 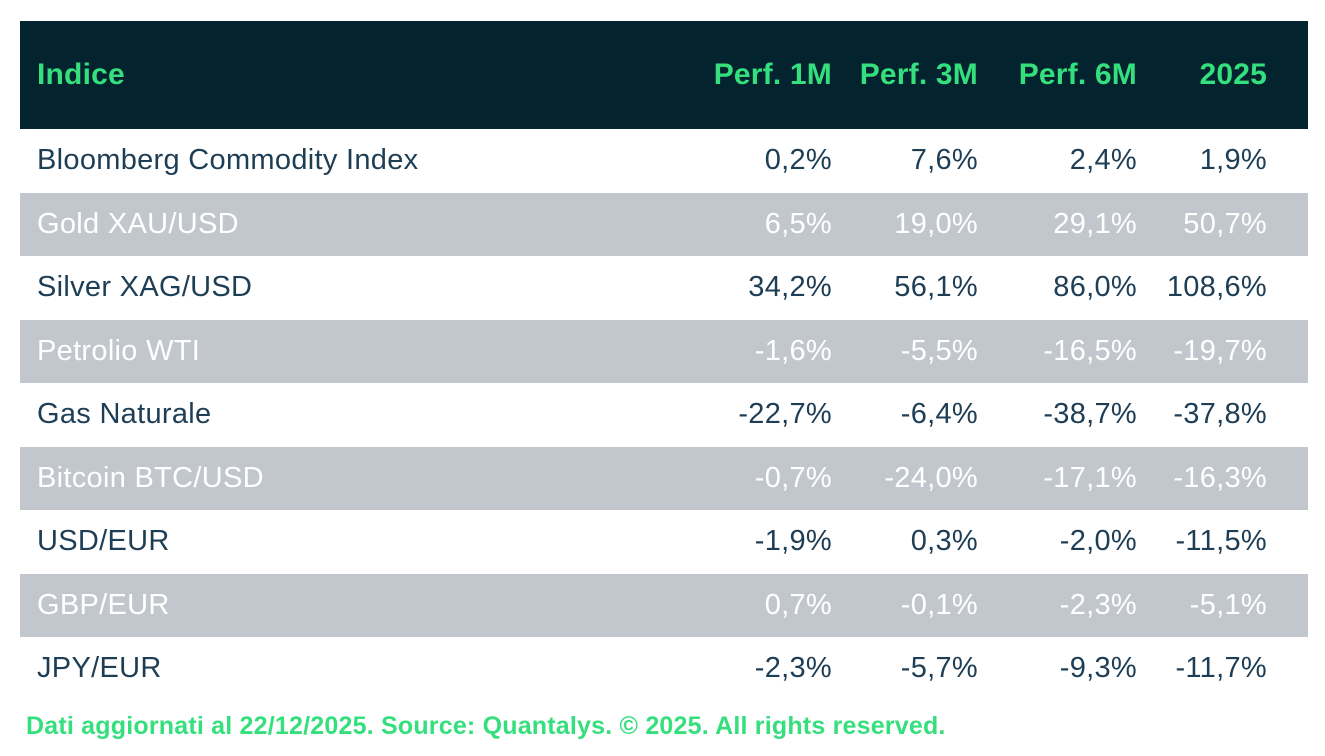 I want to click on row-value: 34,2%, so click(x=790, y=287).